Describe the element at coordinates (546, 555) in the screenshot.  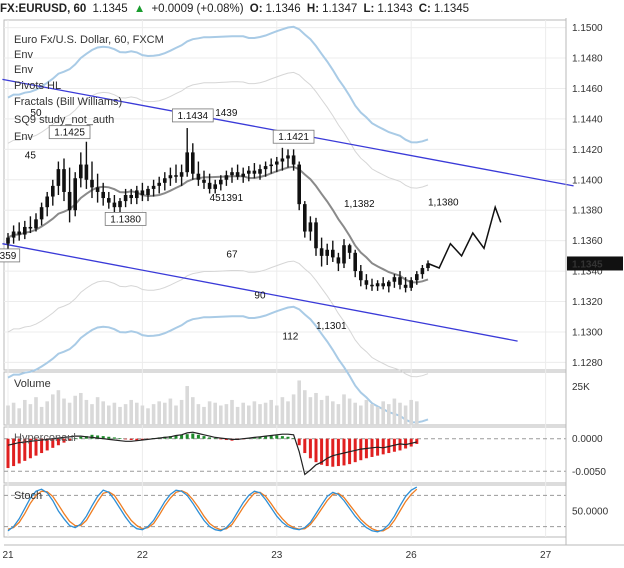
I see `time-tick-label: 27` at that location.